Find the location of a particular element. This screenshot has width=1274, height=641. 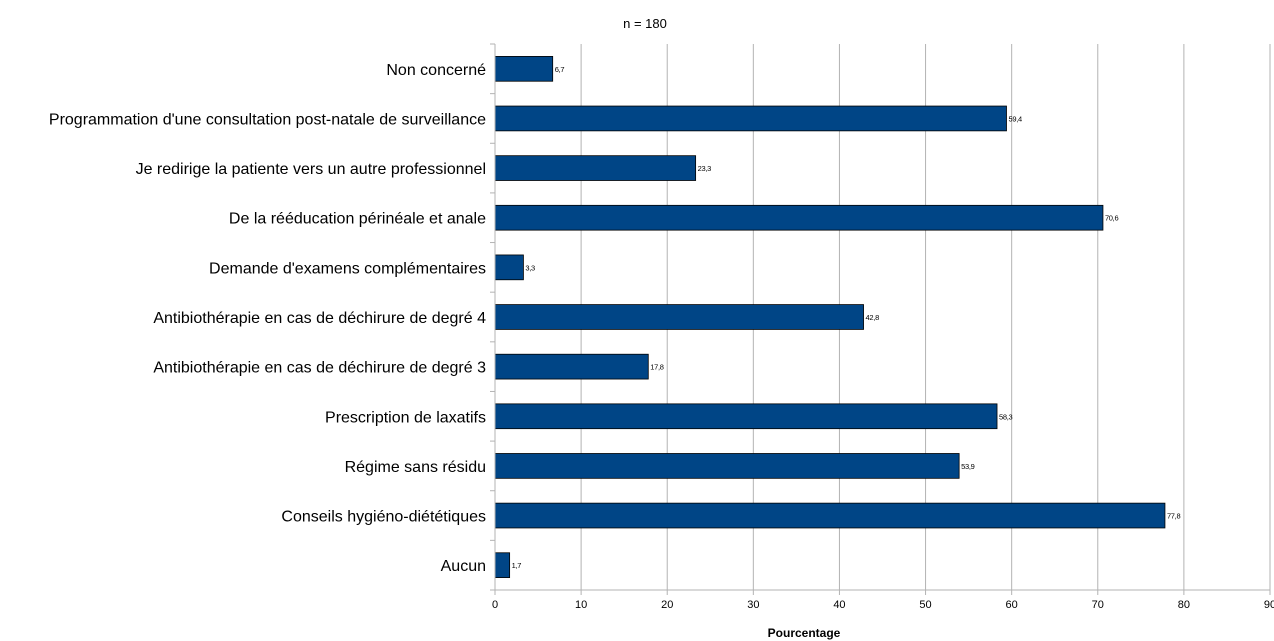

bar-data-label: 53,9 is located at coordinates (968, 466).